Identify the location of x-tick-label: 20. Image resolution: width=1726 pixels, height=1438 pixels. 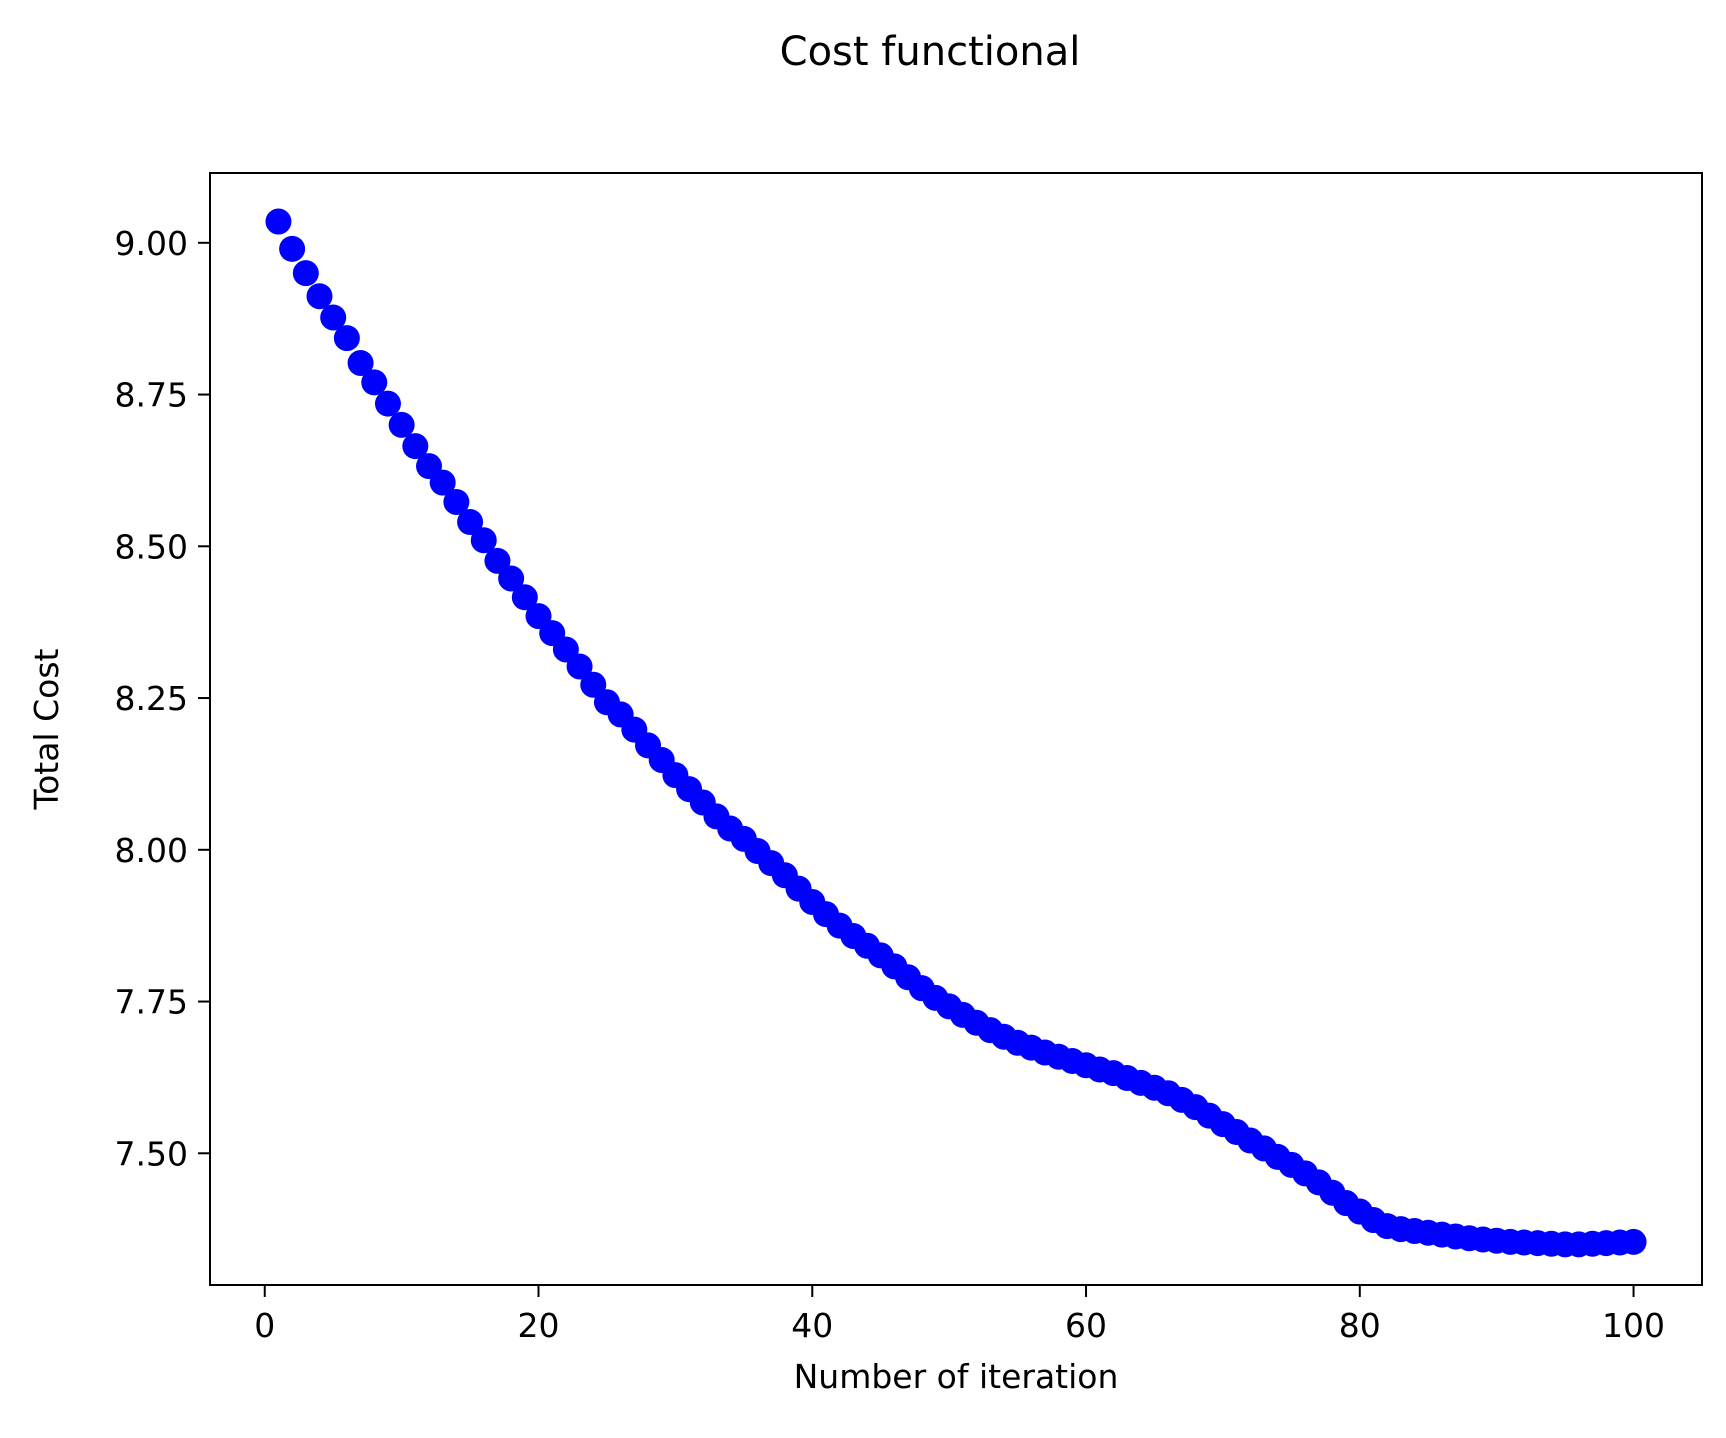
(539, 1325).